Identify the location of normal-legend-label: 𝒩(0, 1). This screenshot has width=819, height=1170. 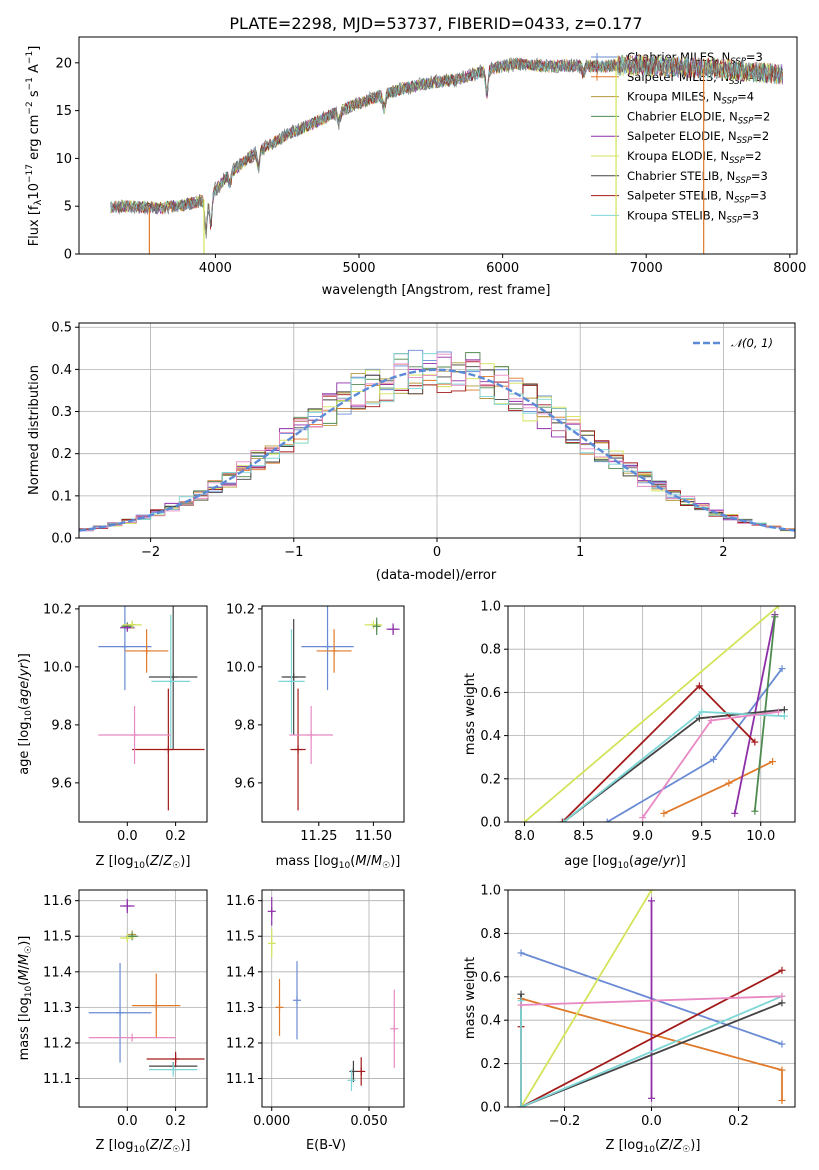
(752, 343).